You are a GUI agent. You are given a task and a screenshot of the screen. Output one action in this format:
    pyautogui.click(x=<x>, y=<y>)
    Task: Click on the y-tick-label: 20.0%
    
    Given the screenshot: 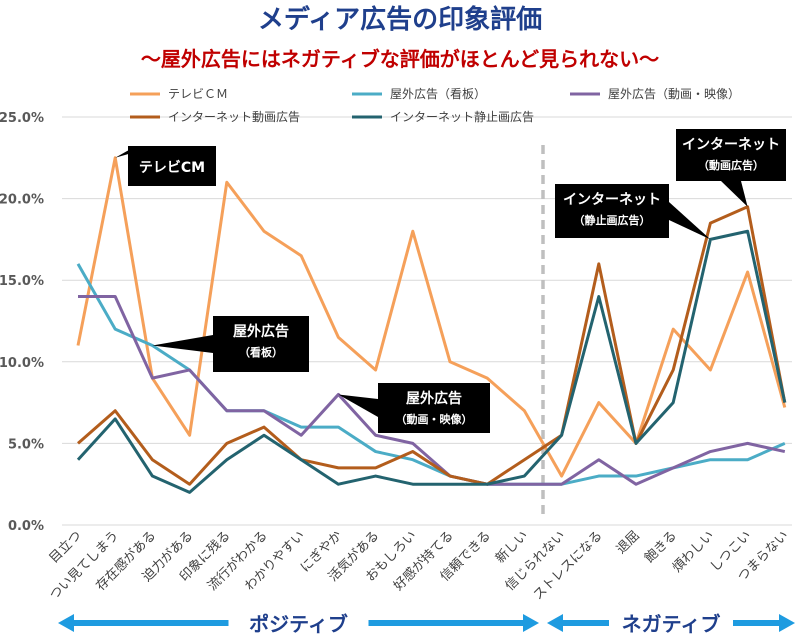 What is the action you would take?
    pyautogui.click(x=22, y=200)
    